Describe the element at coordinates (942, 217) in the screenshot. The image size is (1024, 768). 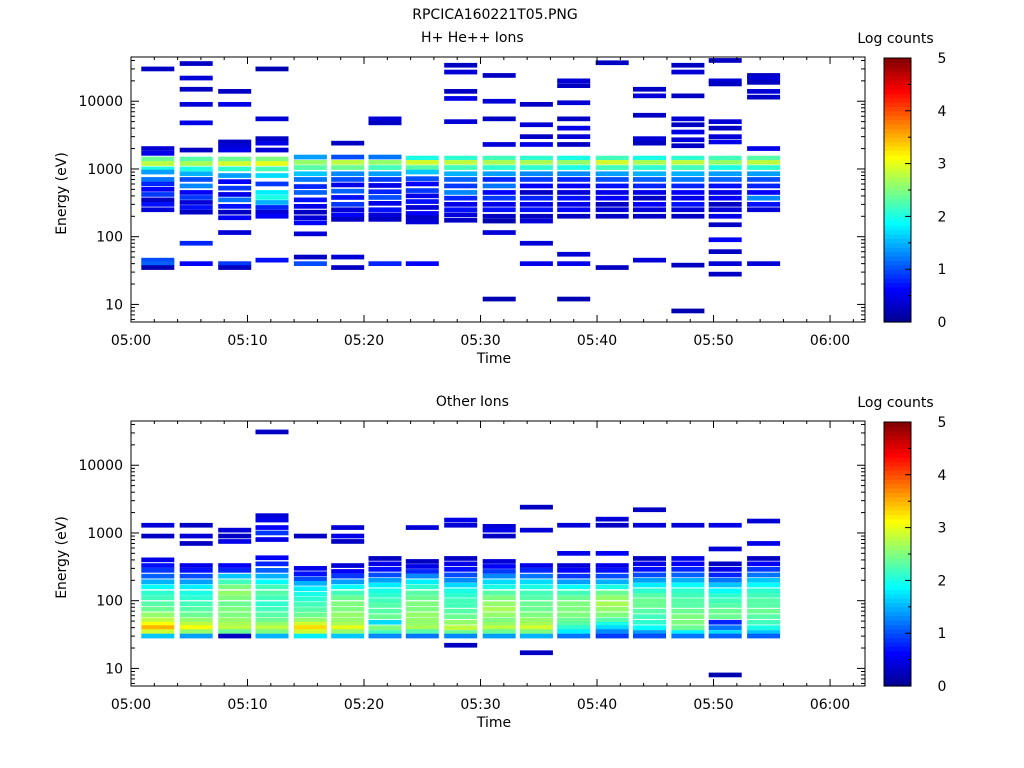
I see `colorbar-tick-label: 2` at that location.